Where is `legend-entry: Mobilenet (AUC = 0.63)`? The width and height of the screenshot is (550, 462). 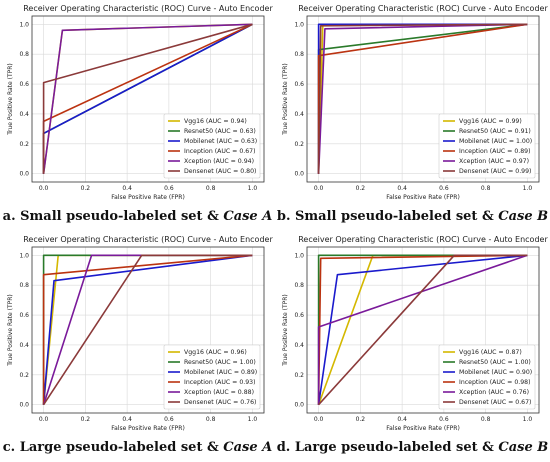
legend-entry: Mobilenet (AUC = 0.63) is located at coordinates (220, 141).